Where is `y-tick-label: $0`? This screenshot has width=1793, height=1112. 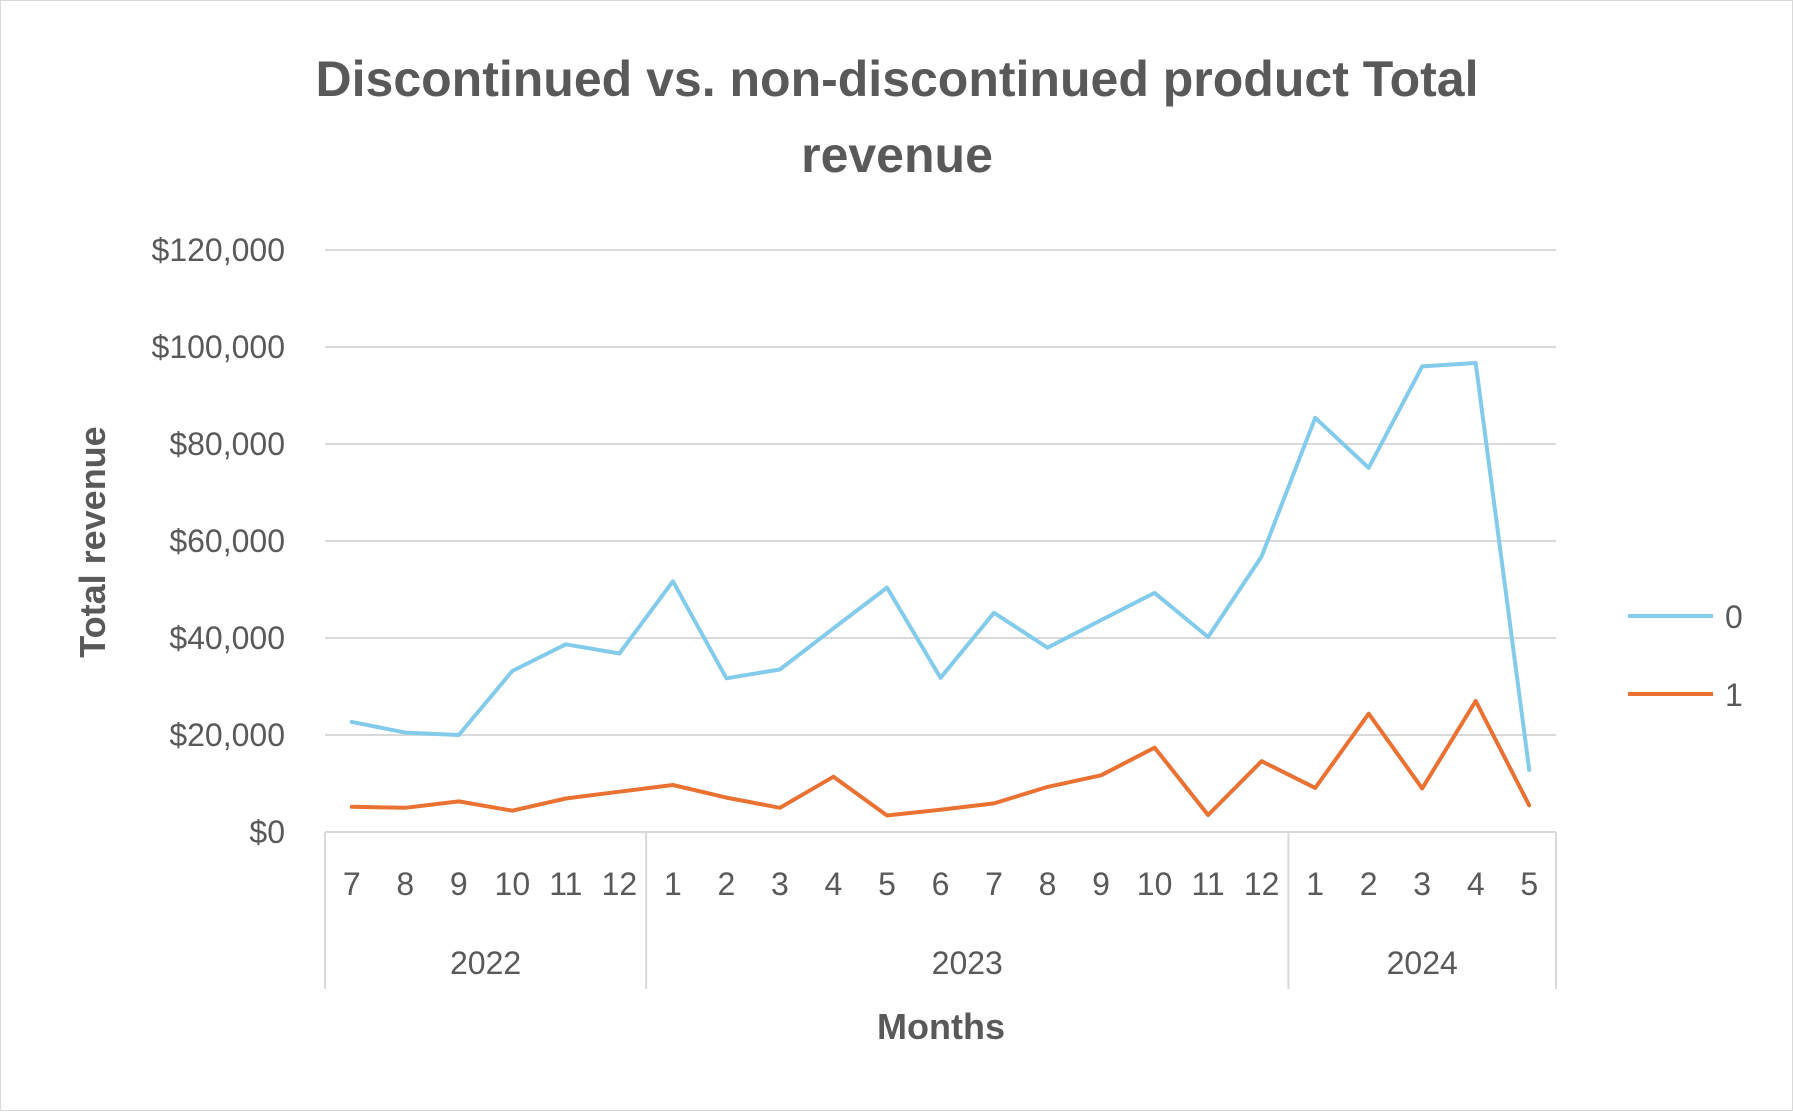
y-tick-label: $0 is located at coordinates (267, 832).